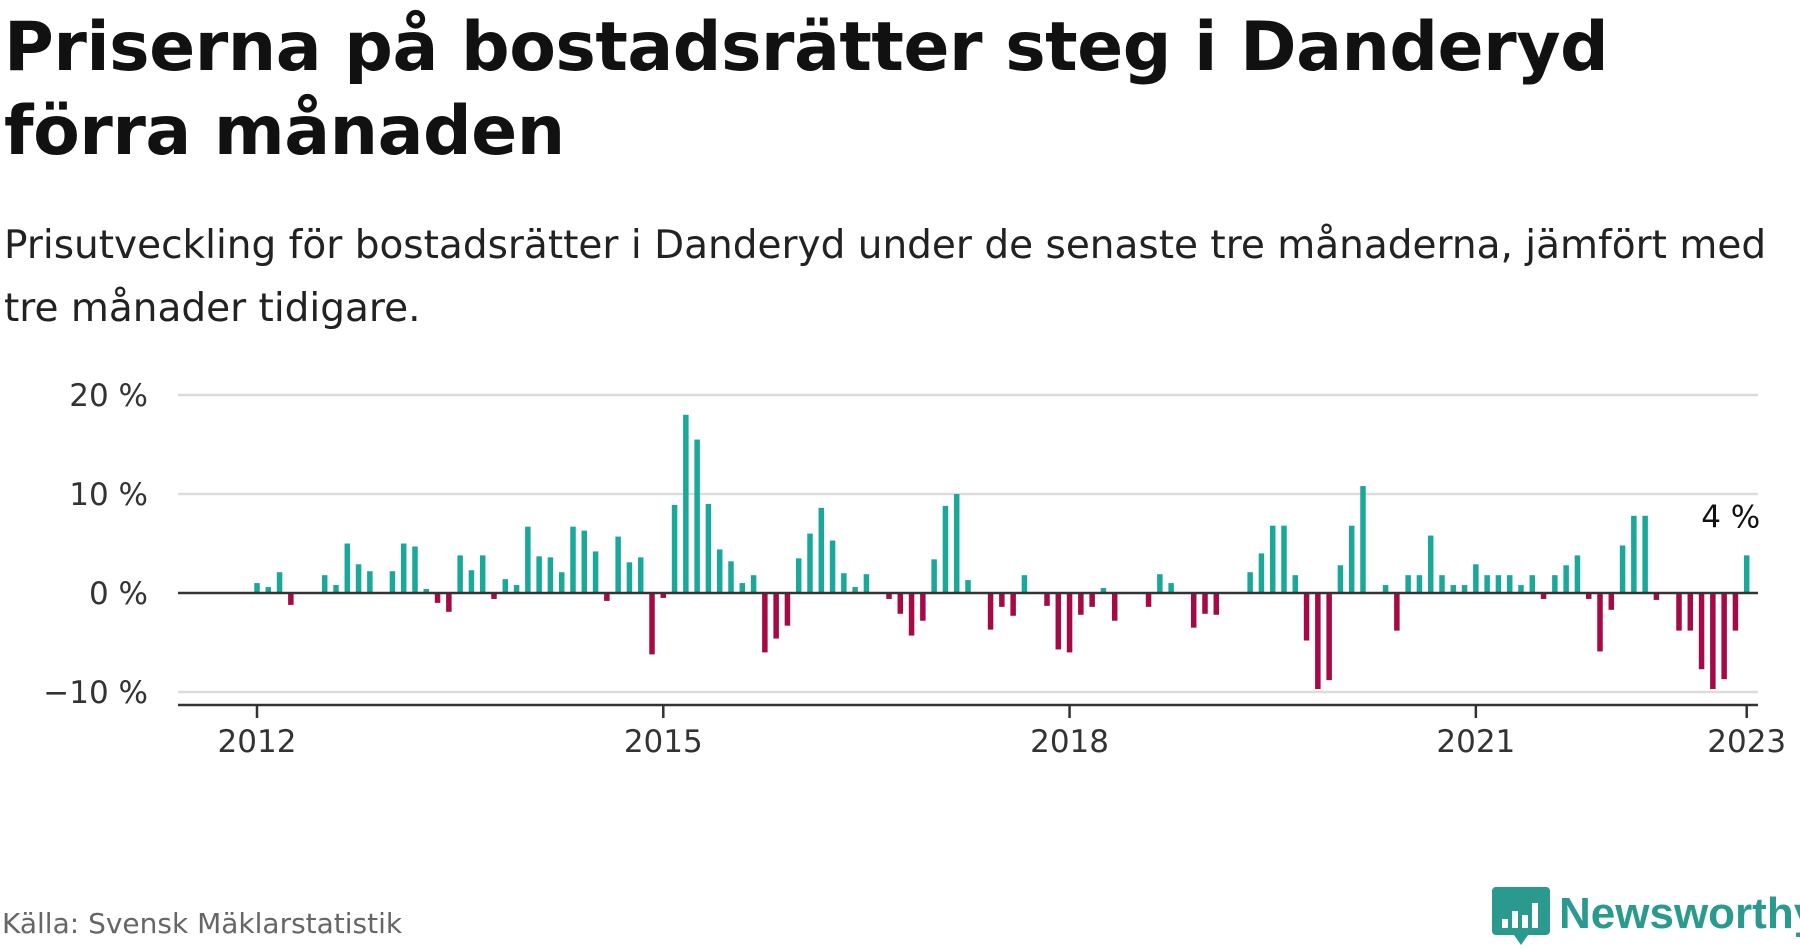  I want to click on x-tick-label: 2015, so click(663, 742).